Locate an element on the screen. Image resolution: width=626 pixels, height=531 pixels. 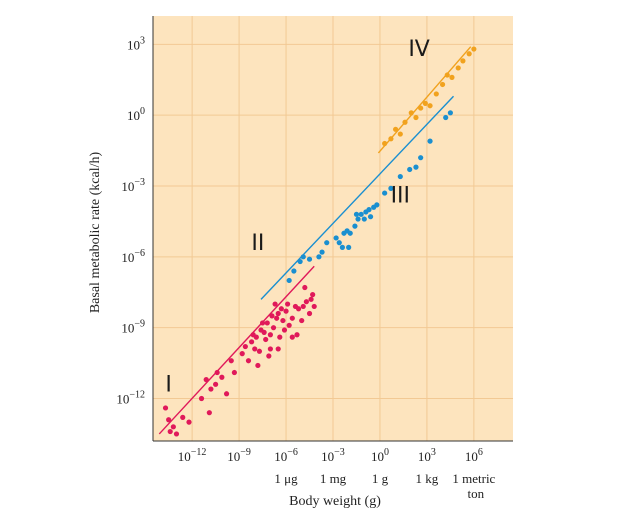
y-tick-label: 10⁻⁶ is located at coordinates (133, 256).